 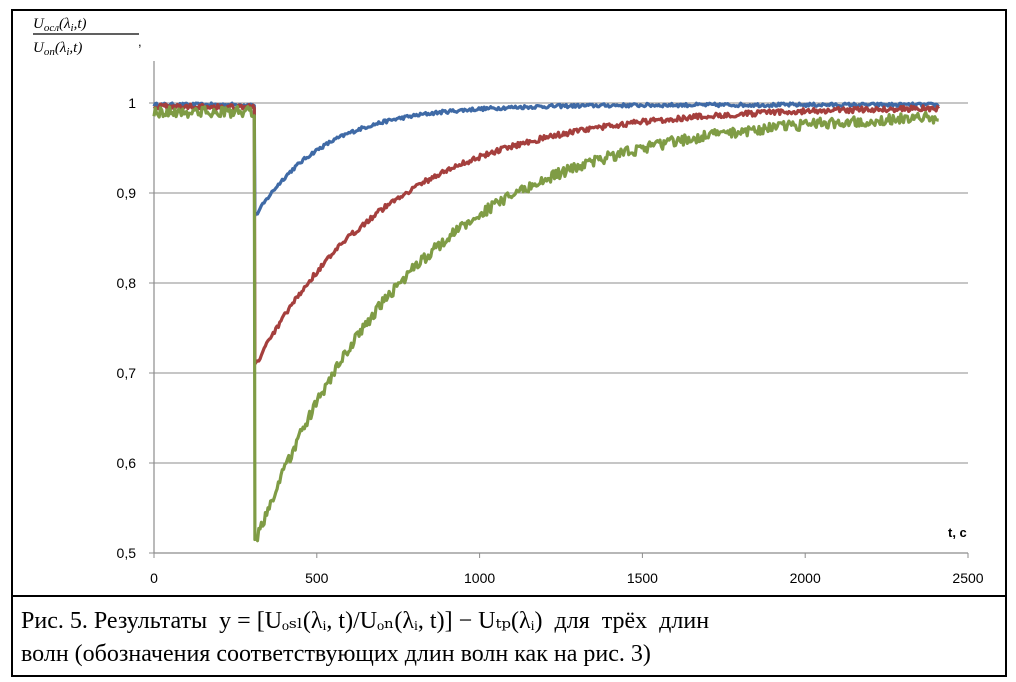 What do you see at coordinates (479, 578) in the screenshot?
I see `x-tick-label: 1000` at bounding box center [479, 578].